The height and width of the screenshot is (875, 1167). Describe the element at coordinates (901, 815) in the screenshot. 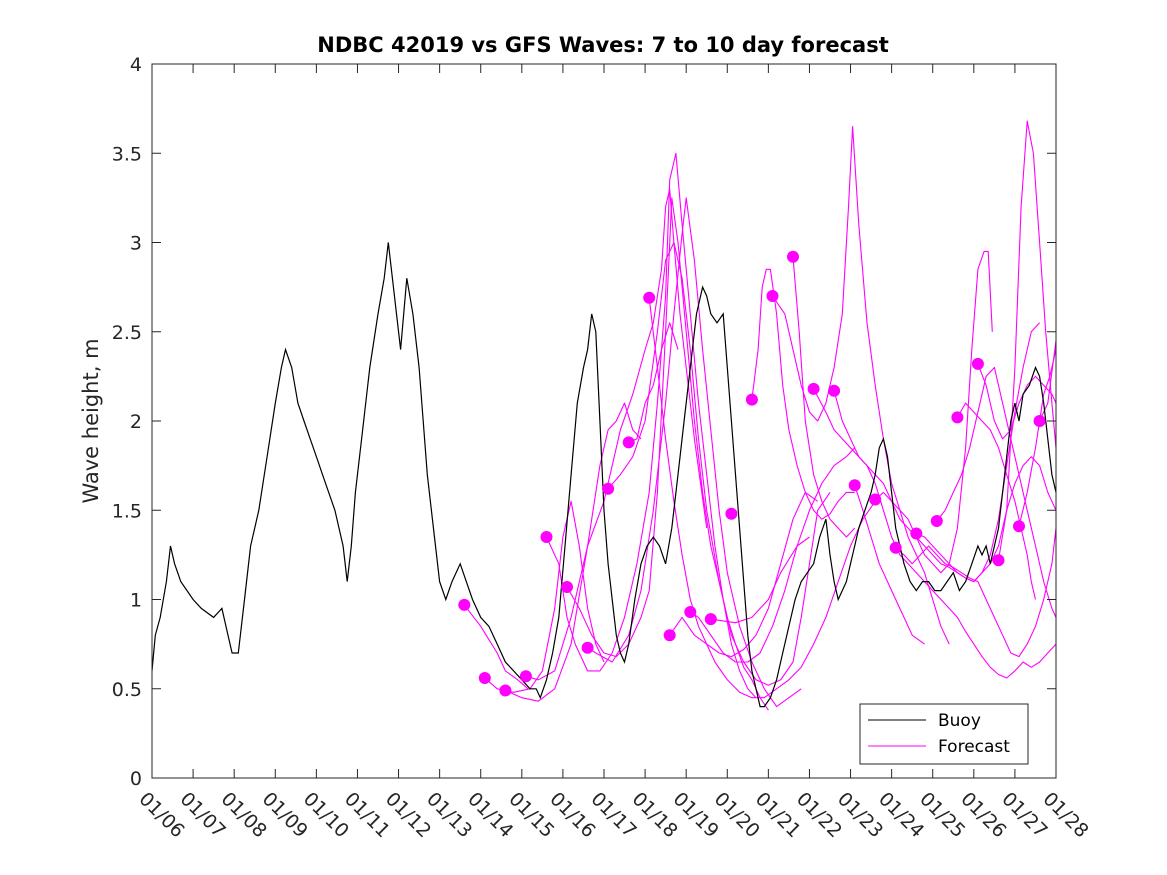

I see `x-tick-label: 01/24` at that location.